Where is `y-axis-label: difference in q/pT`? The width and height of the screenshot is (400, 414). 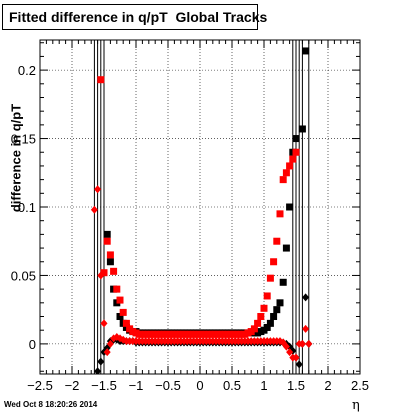 y-axis-label: difference in q/pT is located at coordinates (16, 158).